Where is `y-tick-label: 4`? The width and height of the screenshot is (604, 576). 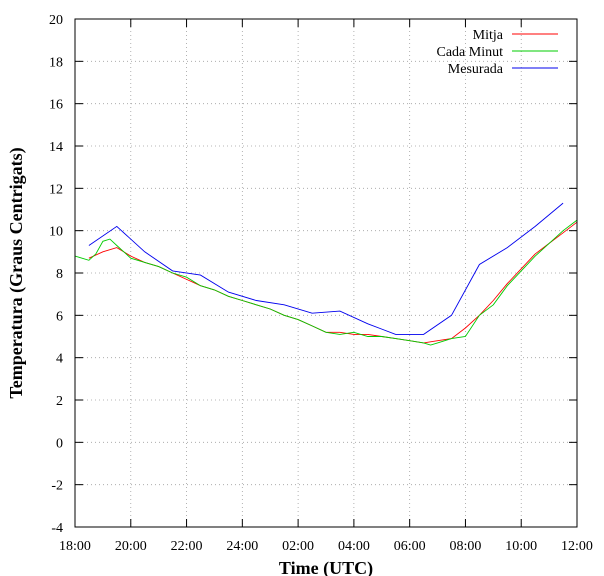
y-tick-label: 4 is located at coordinates (59, 359).